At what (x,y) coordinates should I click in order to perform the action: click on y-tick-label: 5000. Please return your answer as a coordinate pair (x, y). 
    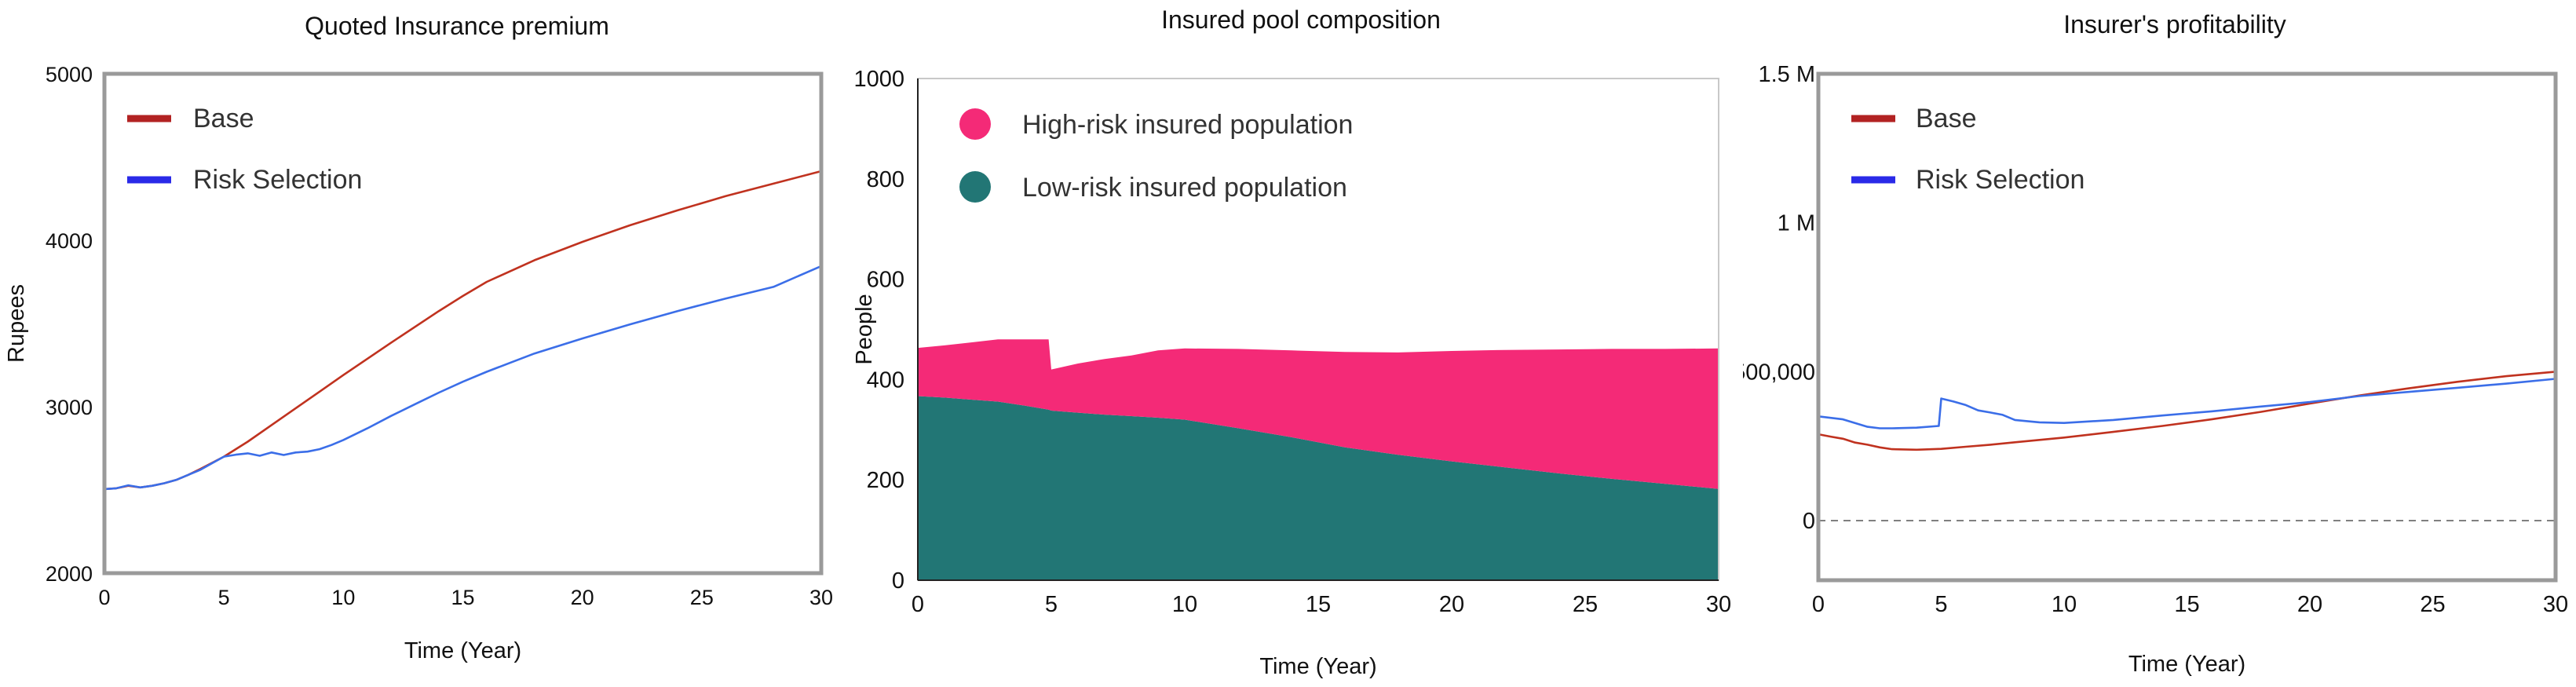
    Looking at the image, I should click on (69, 74).